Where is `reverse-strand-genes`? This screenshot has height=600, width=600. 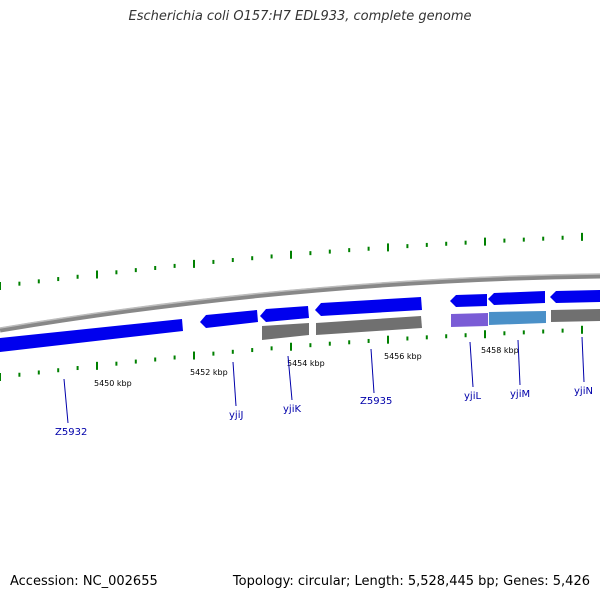
reverse-strand-genes is located at coordinates (431, 324).